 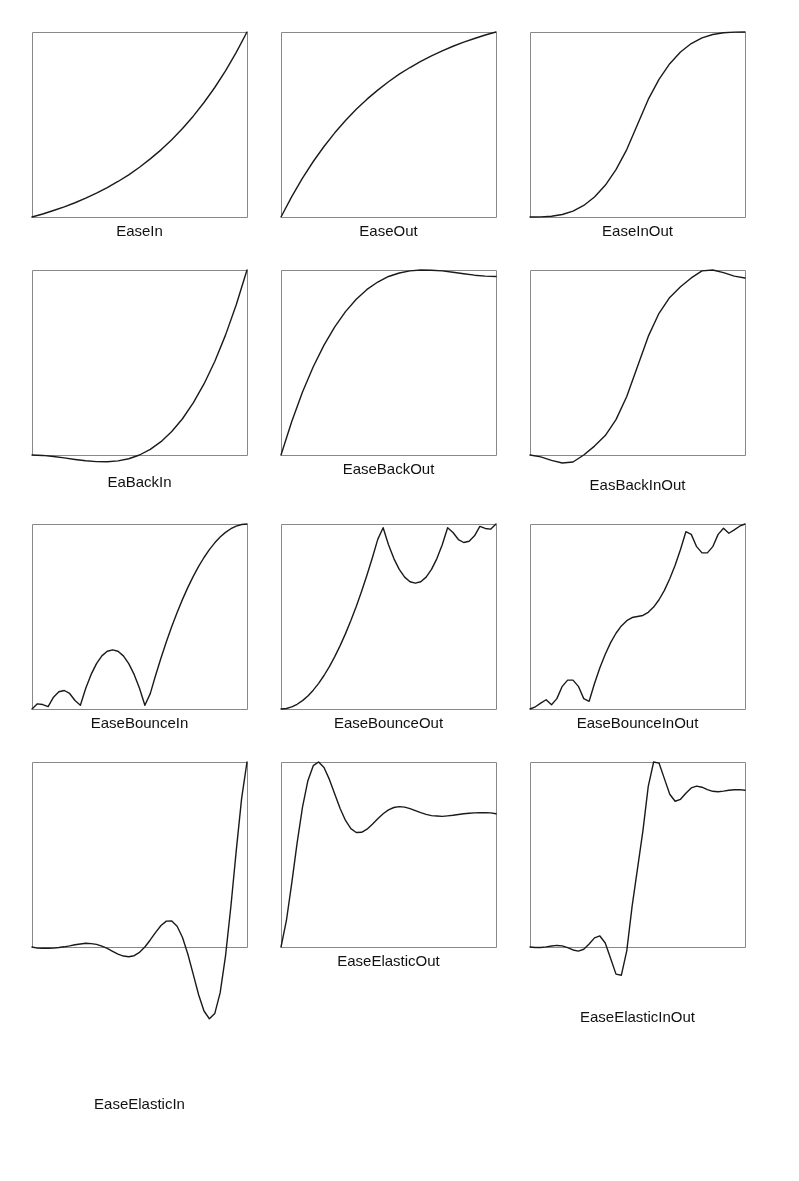 I want to click on text: EaseBounceIn, so click(x=139, y=722).